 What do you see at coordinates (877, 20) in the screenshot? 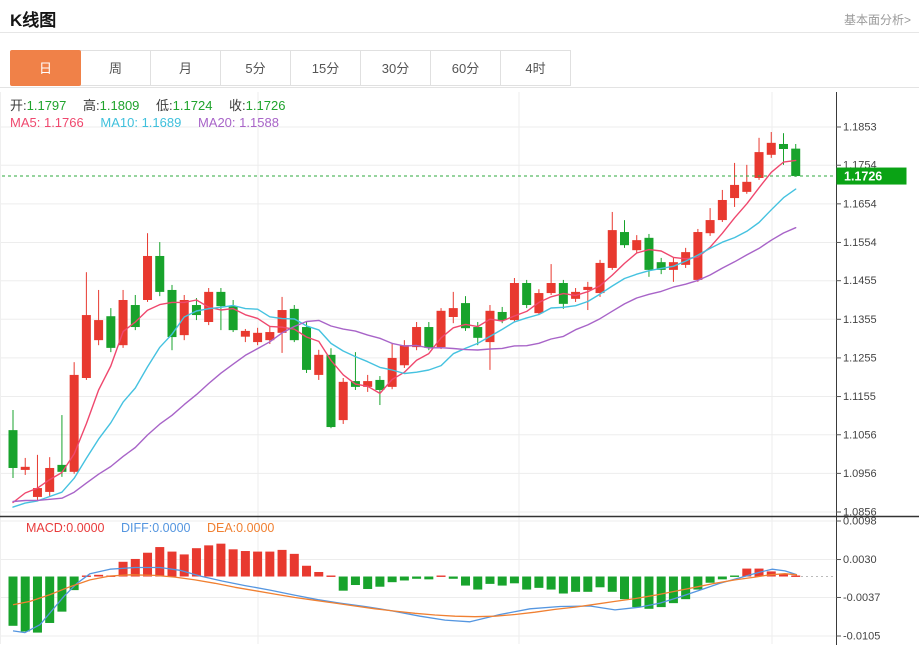
I see `fundamental-analysis-link: 基本面分析>` at bounding box center [877, 20].